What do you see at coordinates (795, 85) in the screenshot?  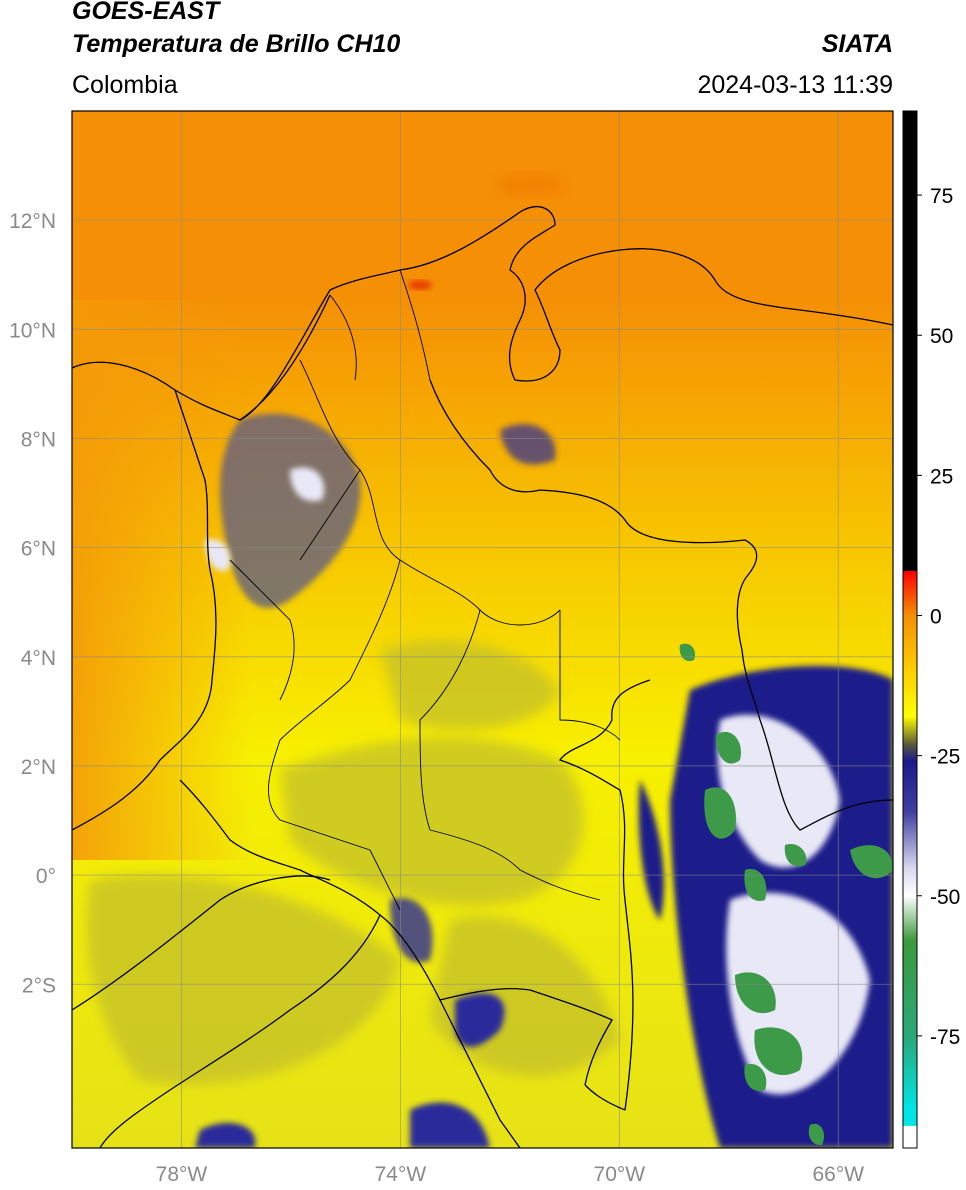 I see `timestamp-label: 2024-03-13 11:39` at bounding box center [795, 85].